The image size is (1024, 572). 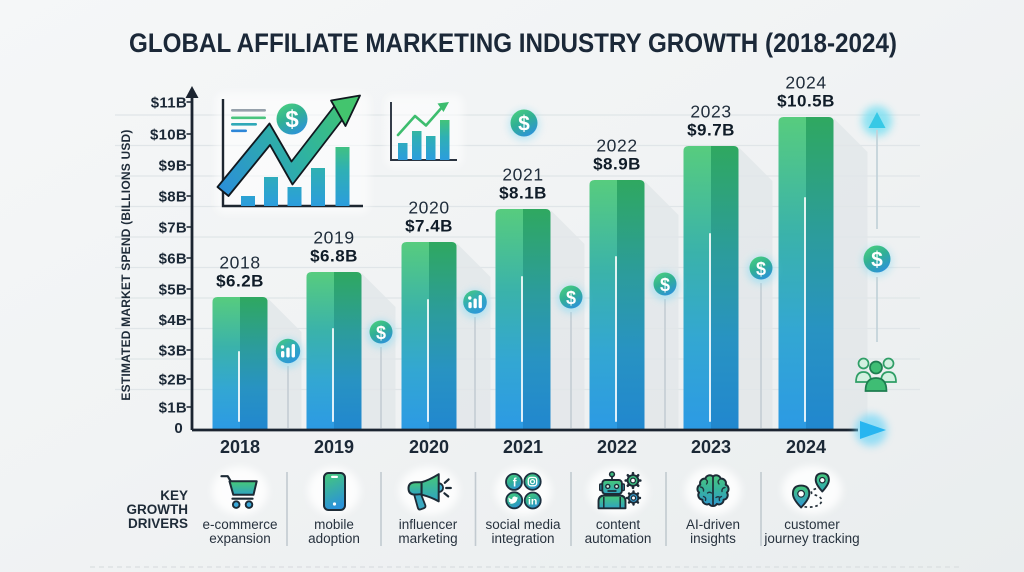 What do you see at coordinates (126, 264) in the screenshot?
I see `svg-text:ESTIMATED MARKET SPEND (BILLIO: ESTIMATED MARKET SPEND (BILLIONS USD)` at bounding box center [126, 264].